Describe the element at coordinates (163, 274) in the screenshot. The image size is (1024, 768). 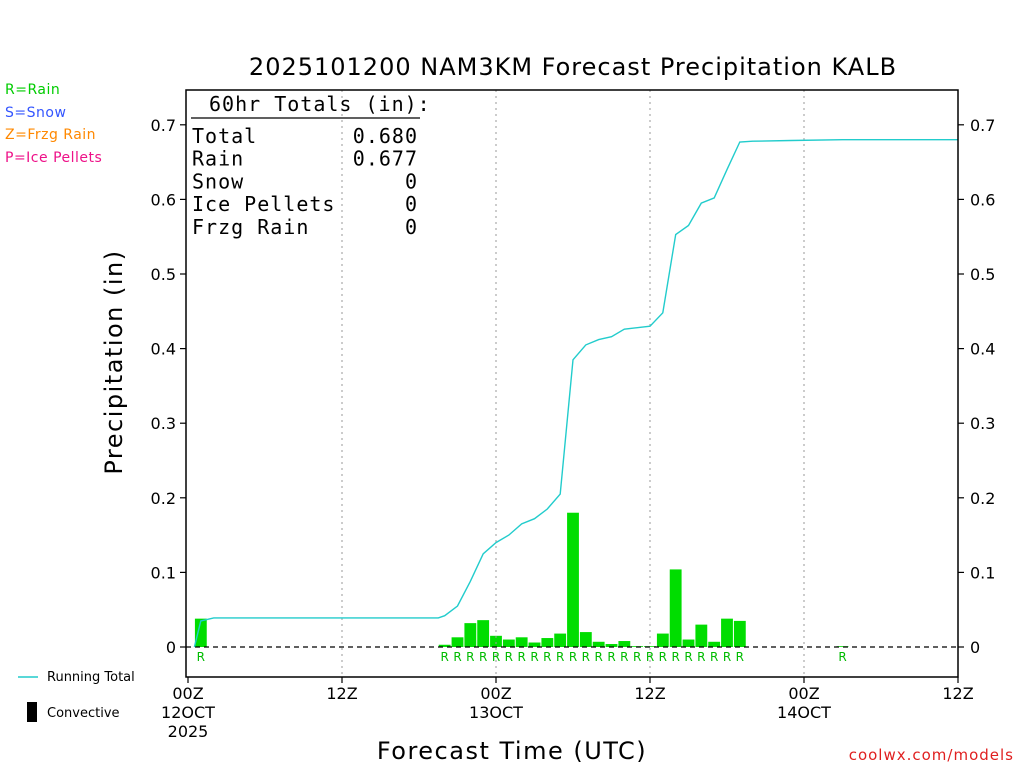
I see `y-tick-label-left: 0.5` at that location.